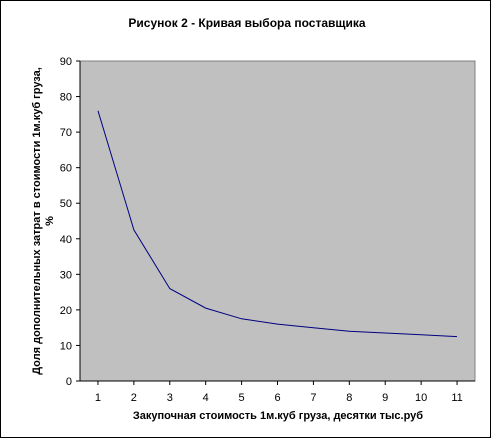  What do you see at coordinates (66, 346) in the screenshot?
I see `y-tick-label: 10` at bounding box center [66, 346].